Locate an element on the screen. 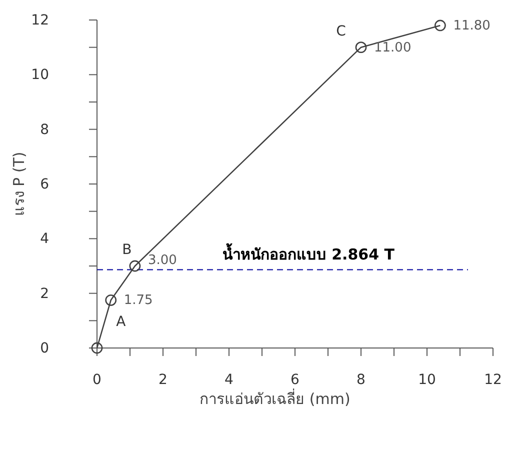  x-tick-label: 0 is located at coordinates (97, 380).